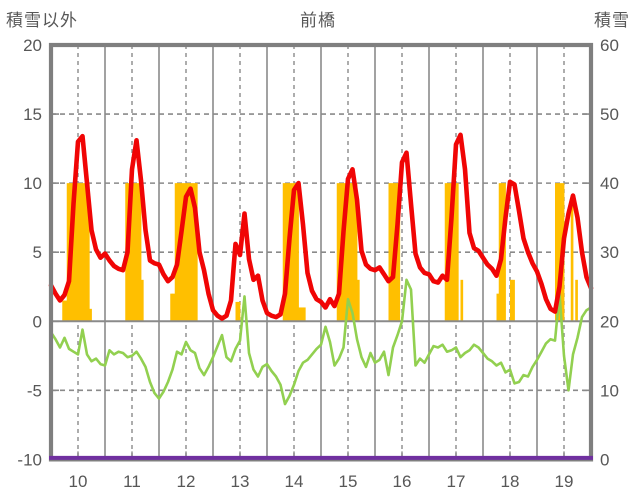 The height and width of the screenshot is (501, 636). I want to click on x-axis-day-label: 12, so click(186, 481).